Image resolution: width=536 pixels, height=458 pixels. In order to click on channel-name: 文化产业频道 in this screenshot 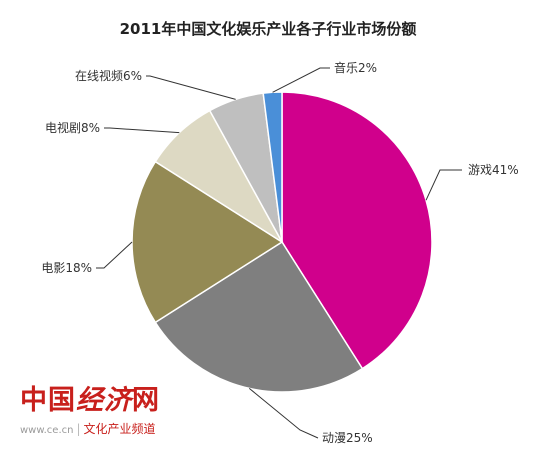, I will do `click(119, 429)`.